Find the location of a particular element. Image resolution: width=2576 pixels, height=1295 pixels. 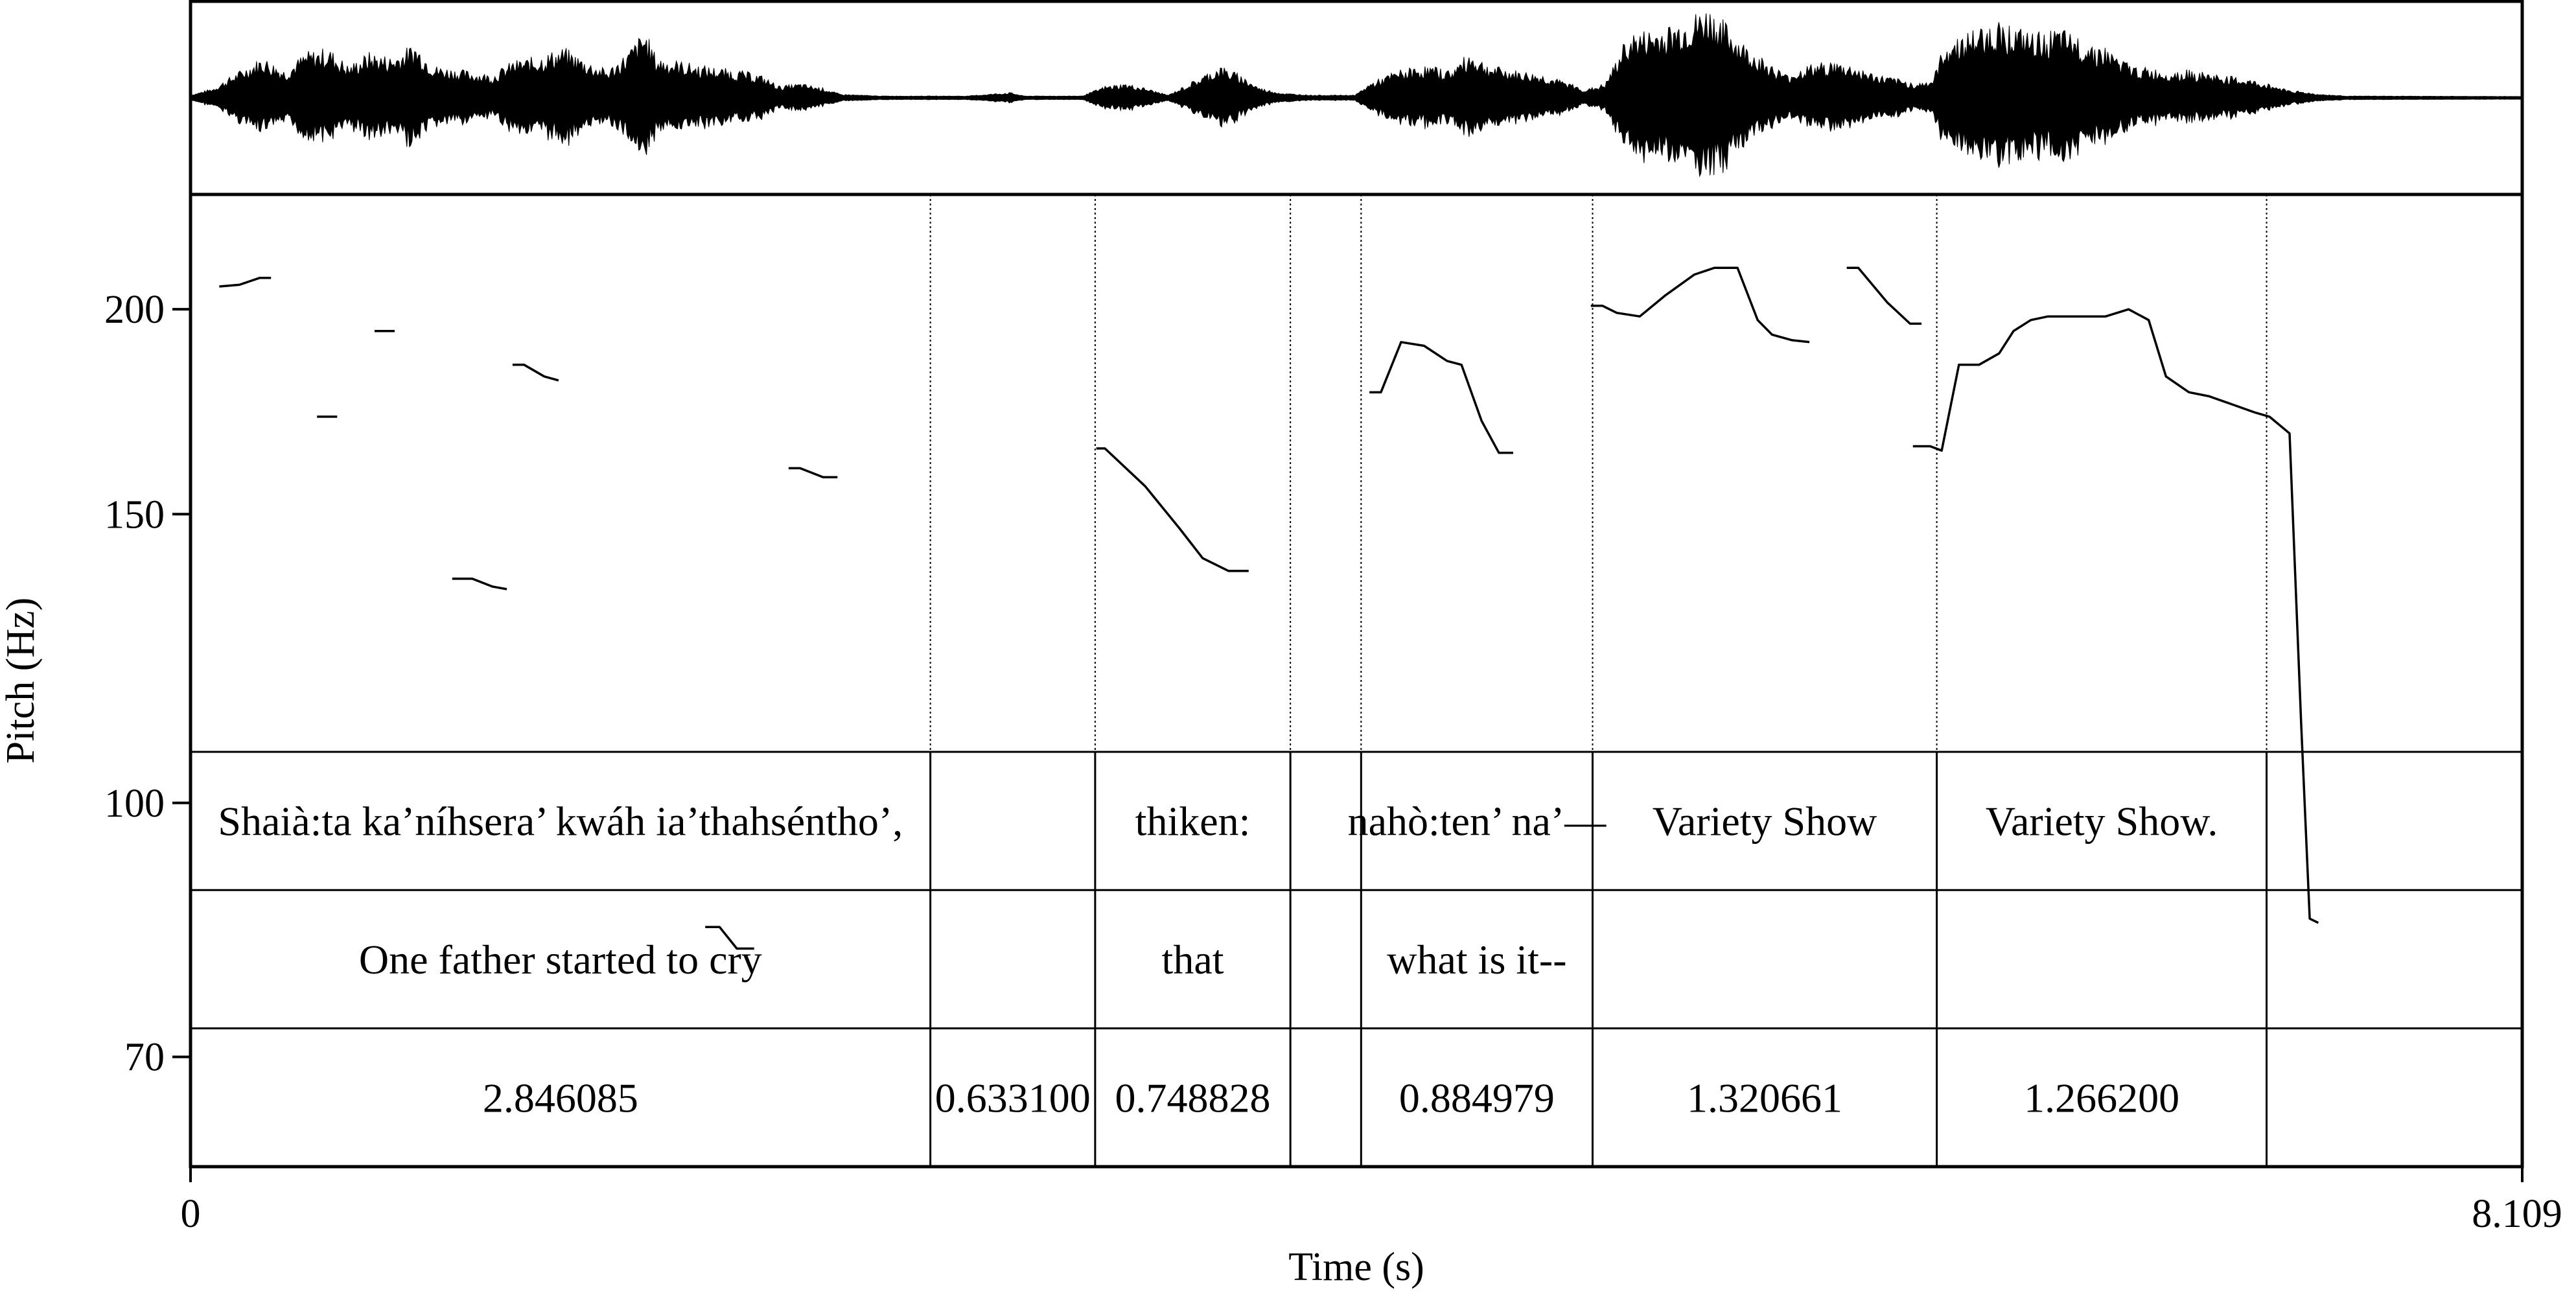

x-tick-label: 8.109 is located at coordinates (2517, 1214).